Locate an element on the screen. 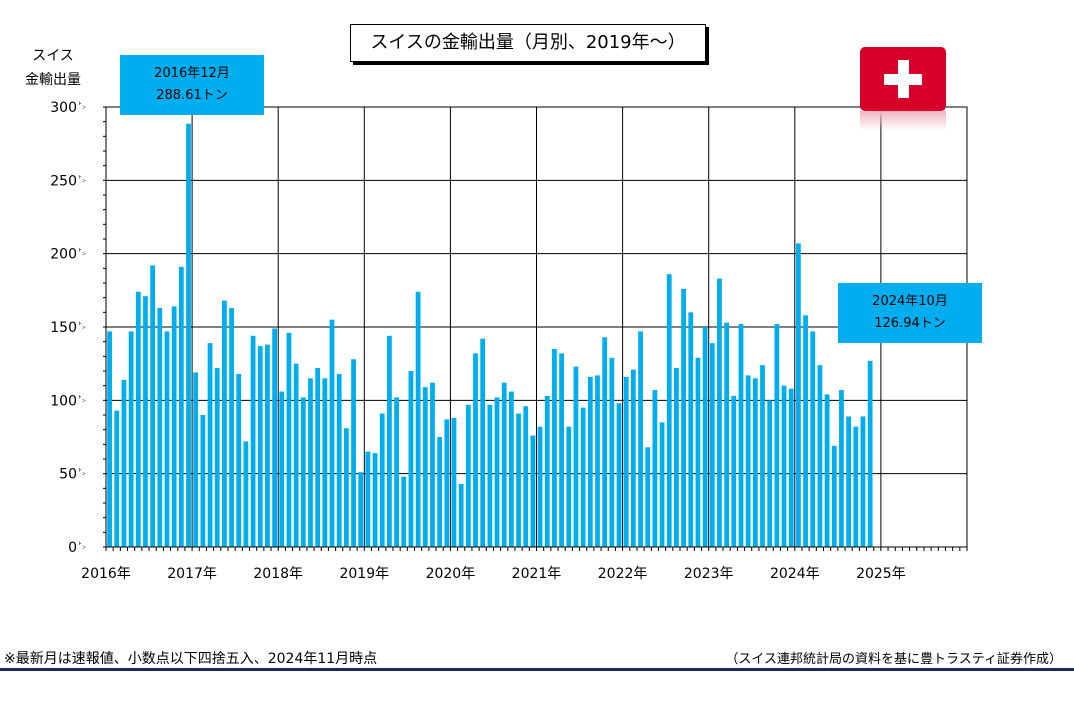 Image resolution: width=1074 pixels, height=707 pixels. y-tick-label: 300 is located at coordinates (63, 108).